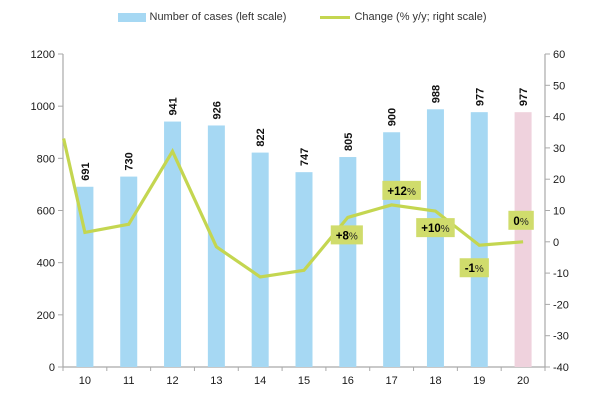 The image size is (604, 401). Describe the element at coordinates (46, 264) in the screenshot. I see `left-axis-tick-label: 400` at that location.